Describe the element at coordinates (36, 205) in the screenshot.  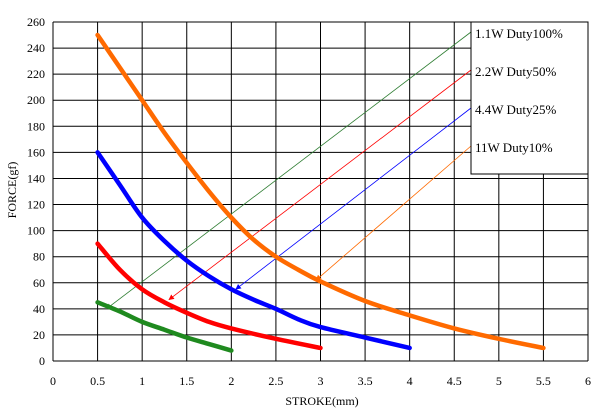
I see `y-tick-label: 120` at that location.